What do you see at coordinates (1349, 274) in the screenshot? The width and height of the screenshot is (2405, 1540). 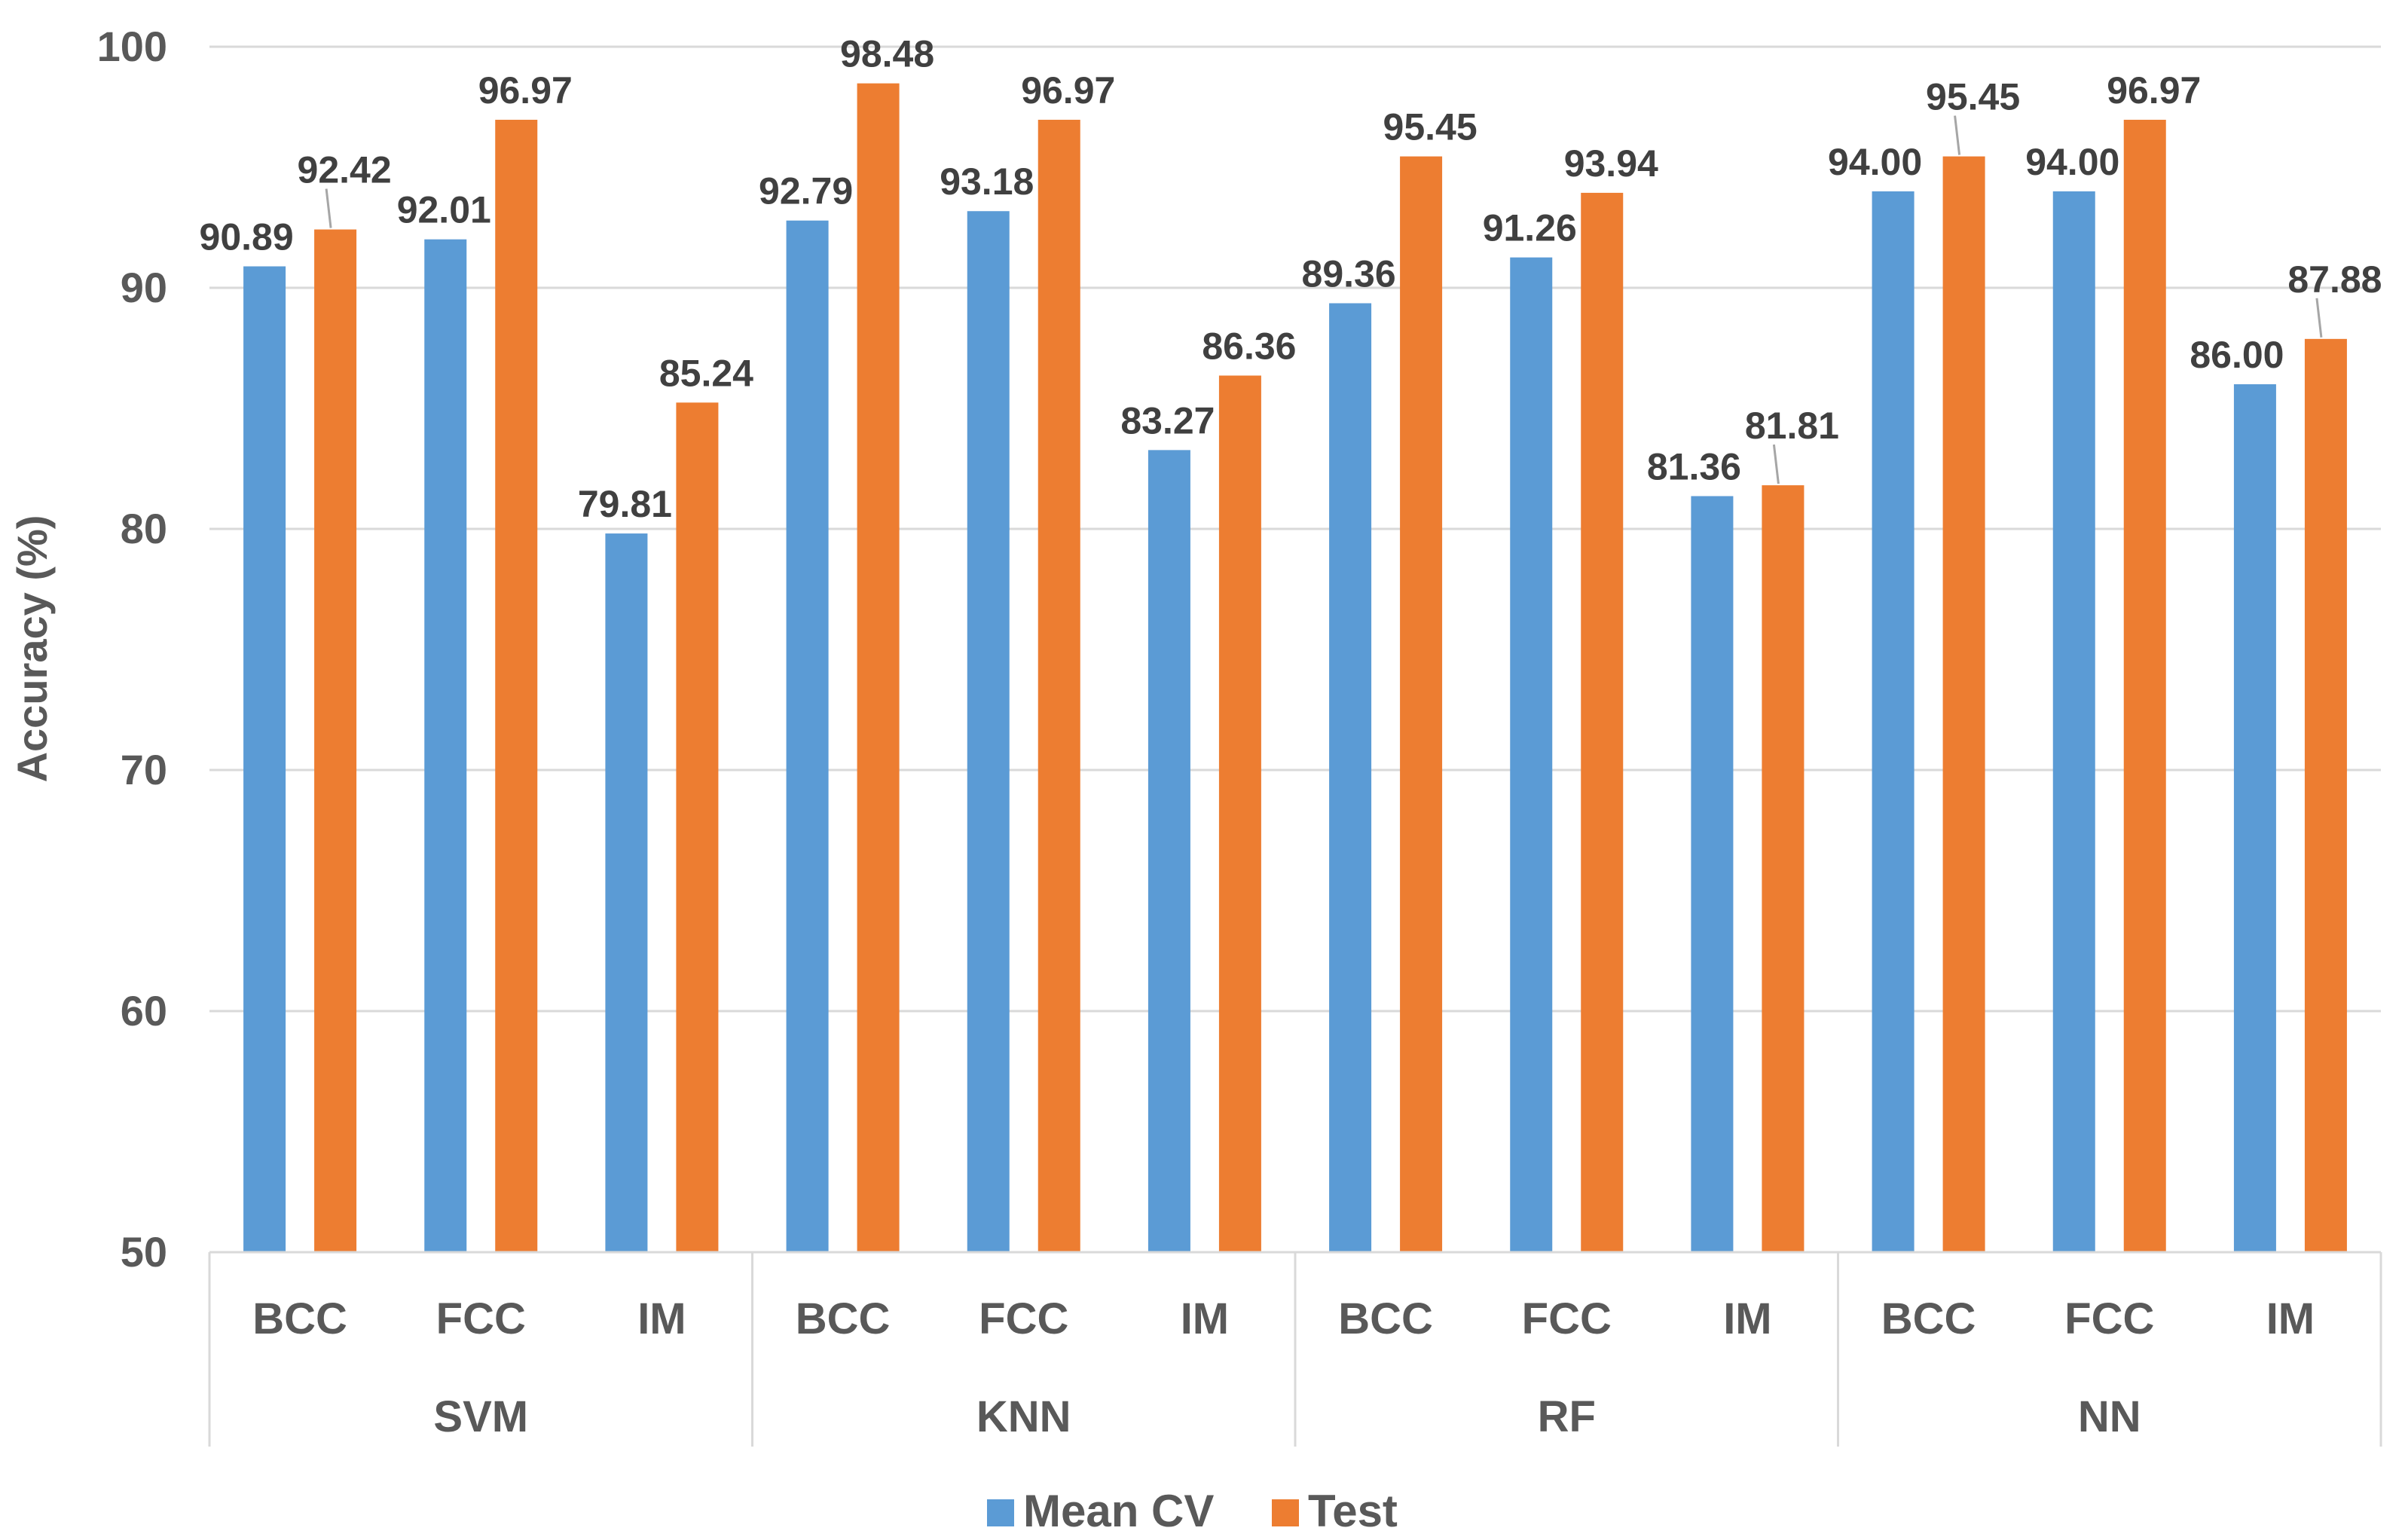 I see `data-label-mean-cv: 89.36` at bounding box center [1349, 274].